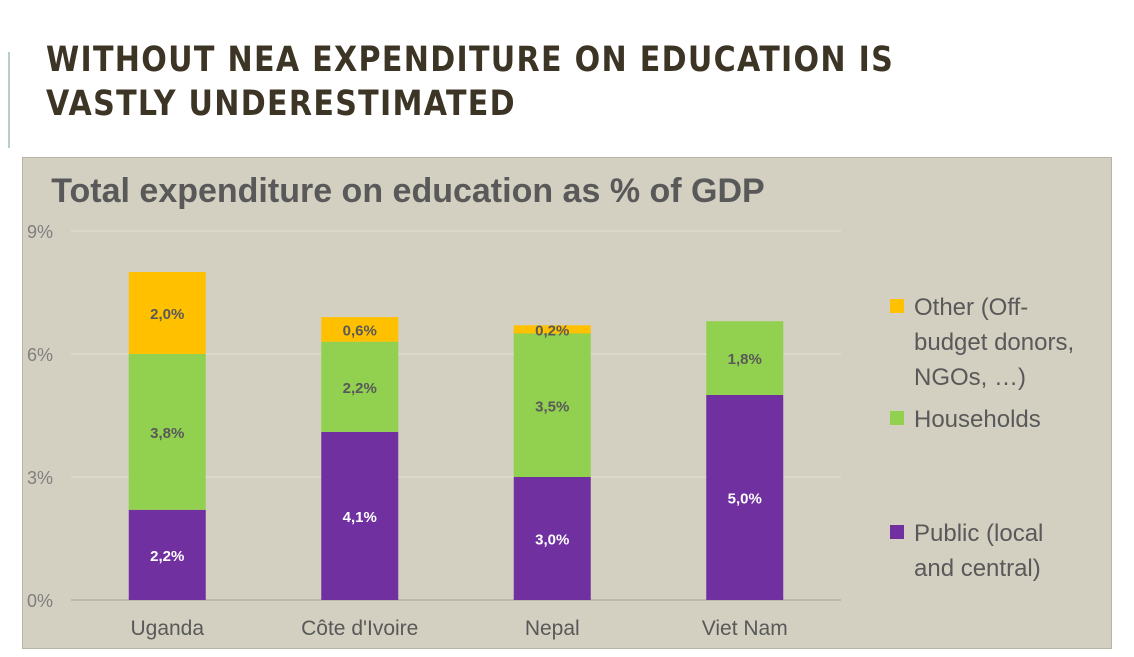  I want to click on y-tick-label: 6%, so click(40, 355).